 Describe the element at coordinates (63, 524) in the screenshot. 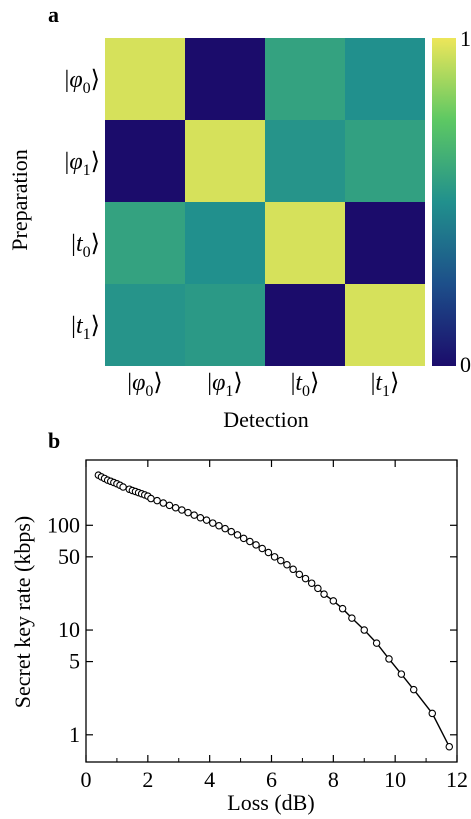

I see `y-tick-label: 100` at that location.